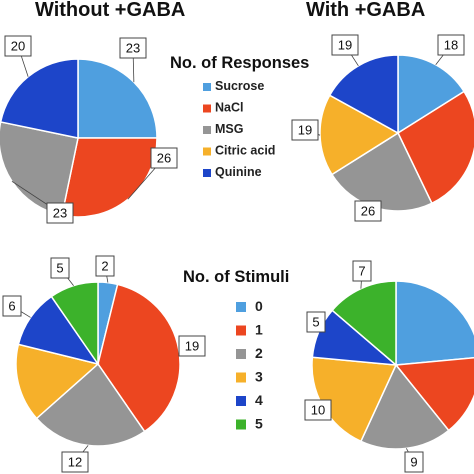  Describe the element at coordinates (259, 400) in the screenshot. I see `legend-item-label: 4` at that location.